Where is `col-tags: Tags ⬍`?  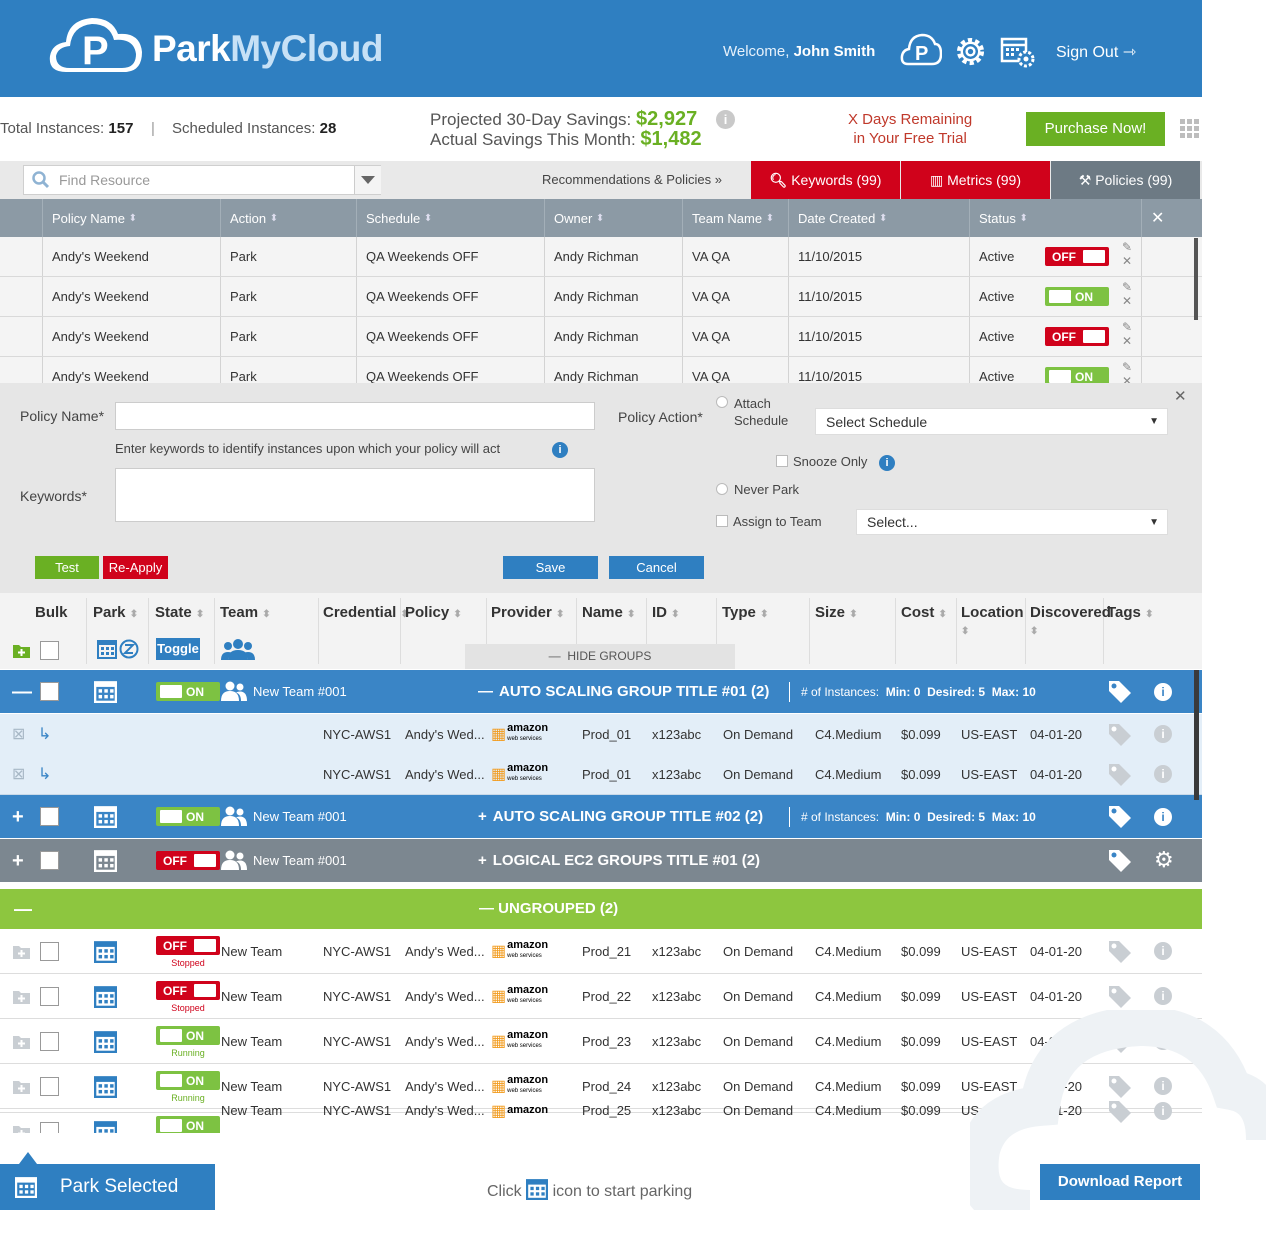 col-tags: Tags ⬍ is located at coordinates (1130, 612).